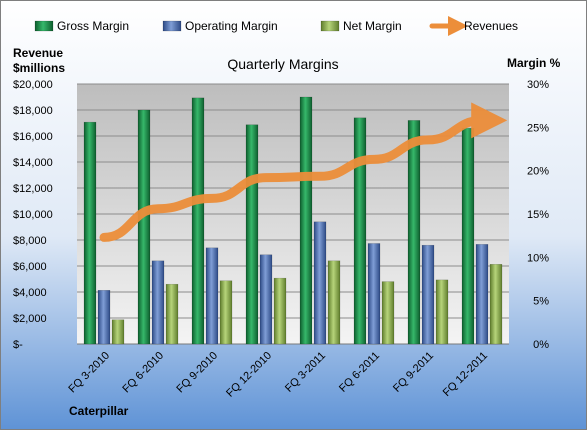 The height and width of the screenshot is (430, 587). What do you see at coordinates (330, 26) in the screenshot?
I see `legend-swatch-net-margin` at bounding box center [330, 26].